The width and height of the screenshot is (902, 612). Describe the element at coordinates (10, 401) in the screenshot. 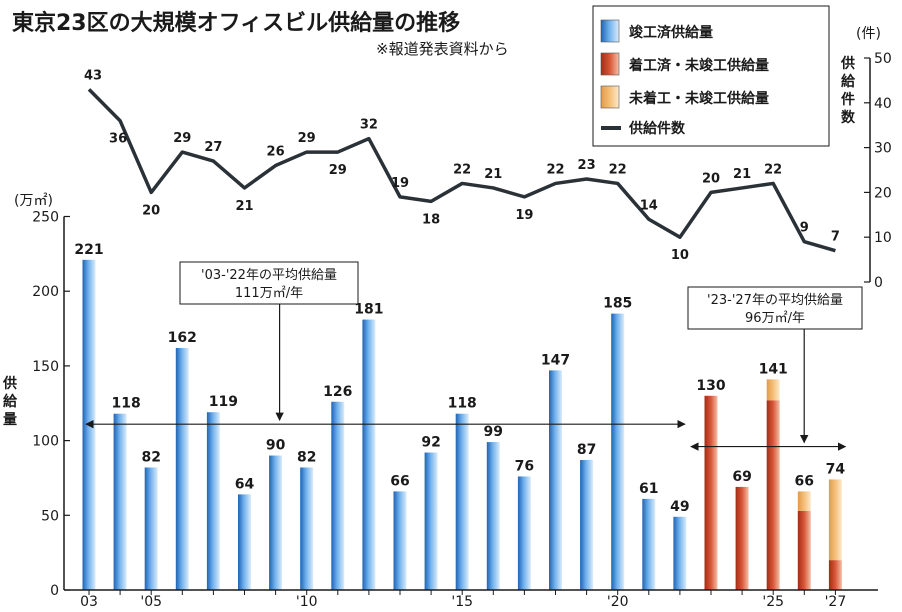

I see `left-axis-label-char: 給` at that location.